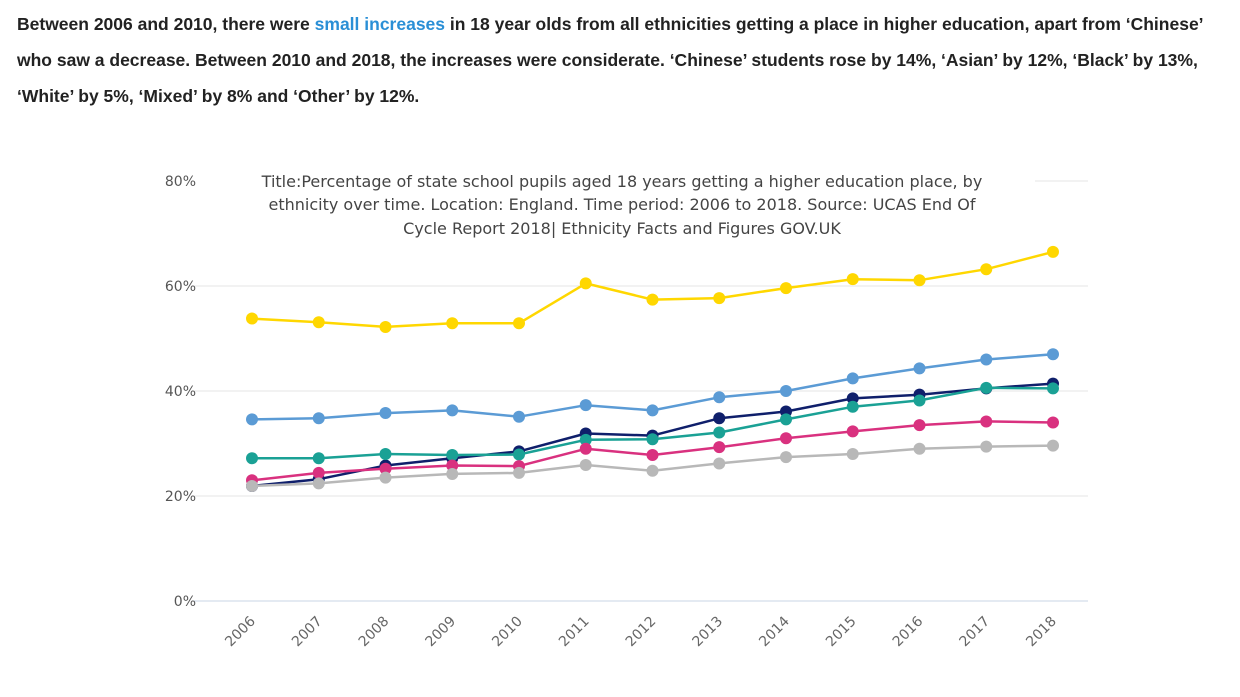  Describe the element at coordinates (180, 182) in the screenshot. I see `y-tick-label: 80%` at that location.